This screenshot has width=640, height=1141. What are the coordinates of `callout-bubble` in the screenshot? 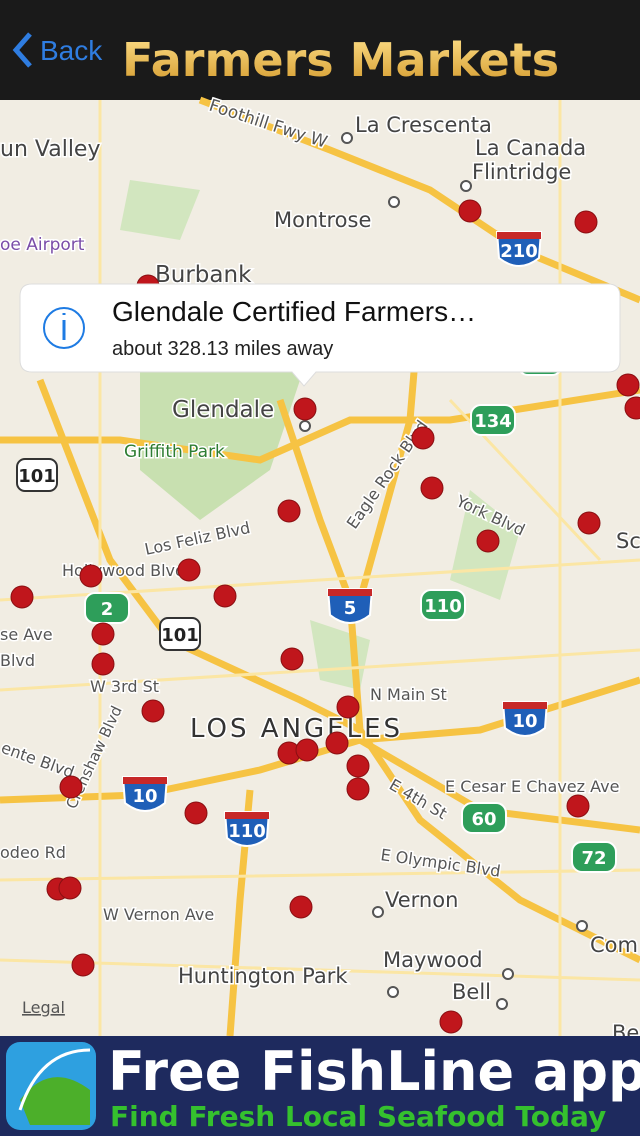 It's located at (320, 335).